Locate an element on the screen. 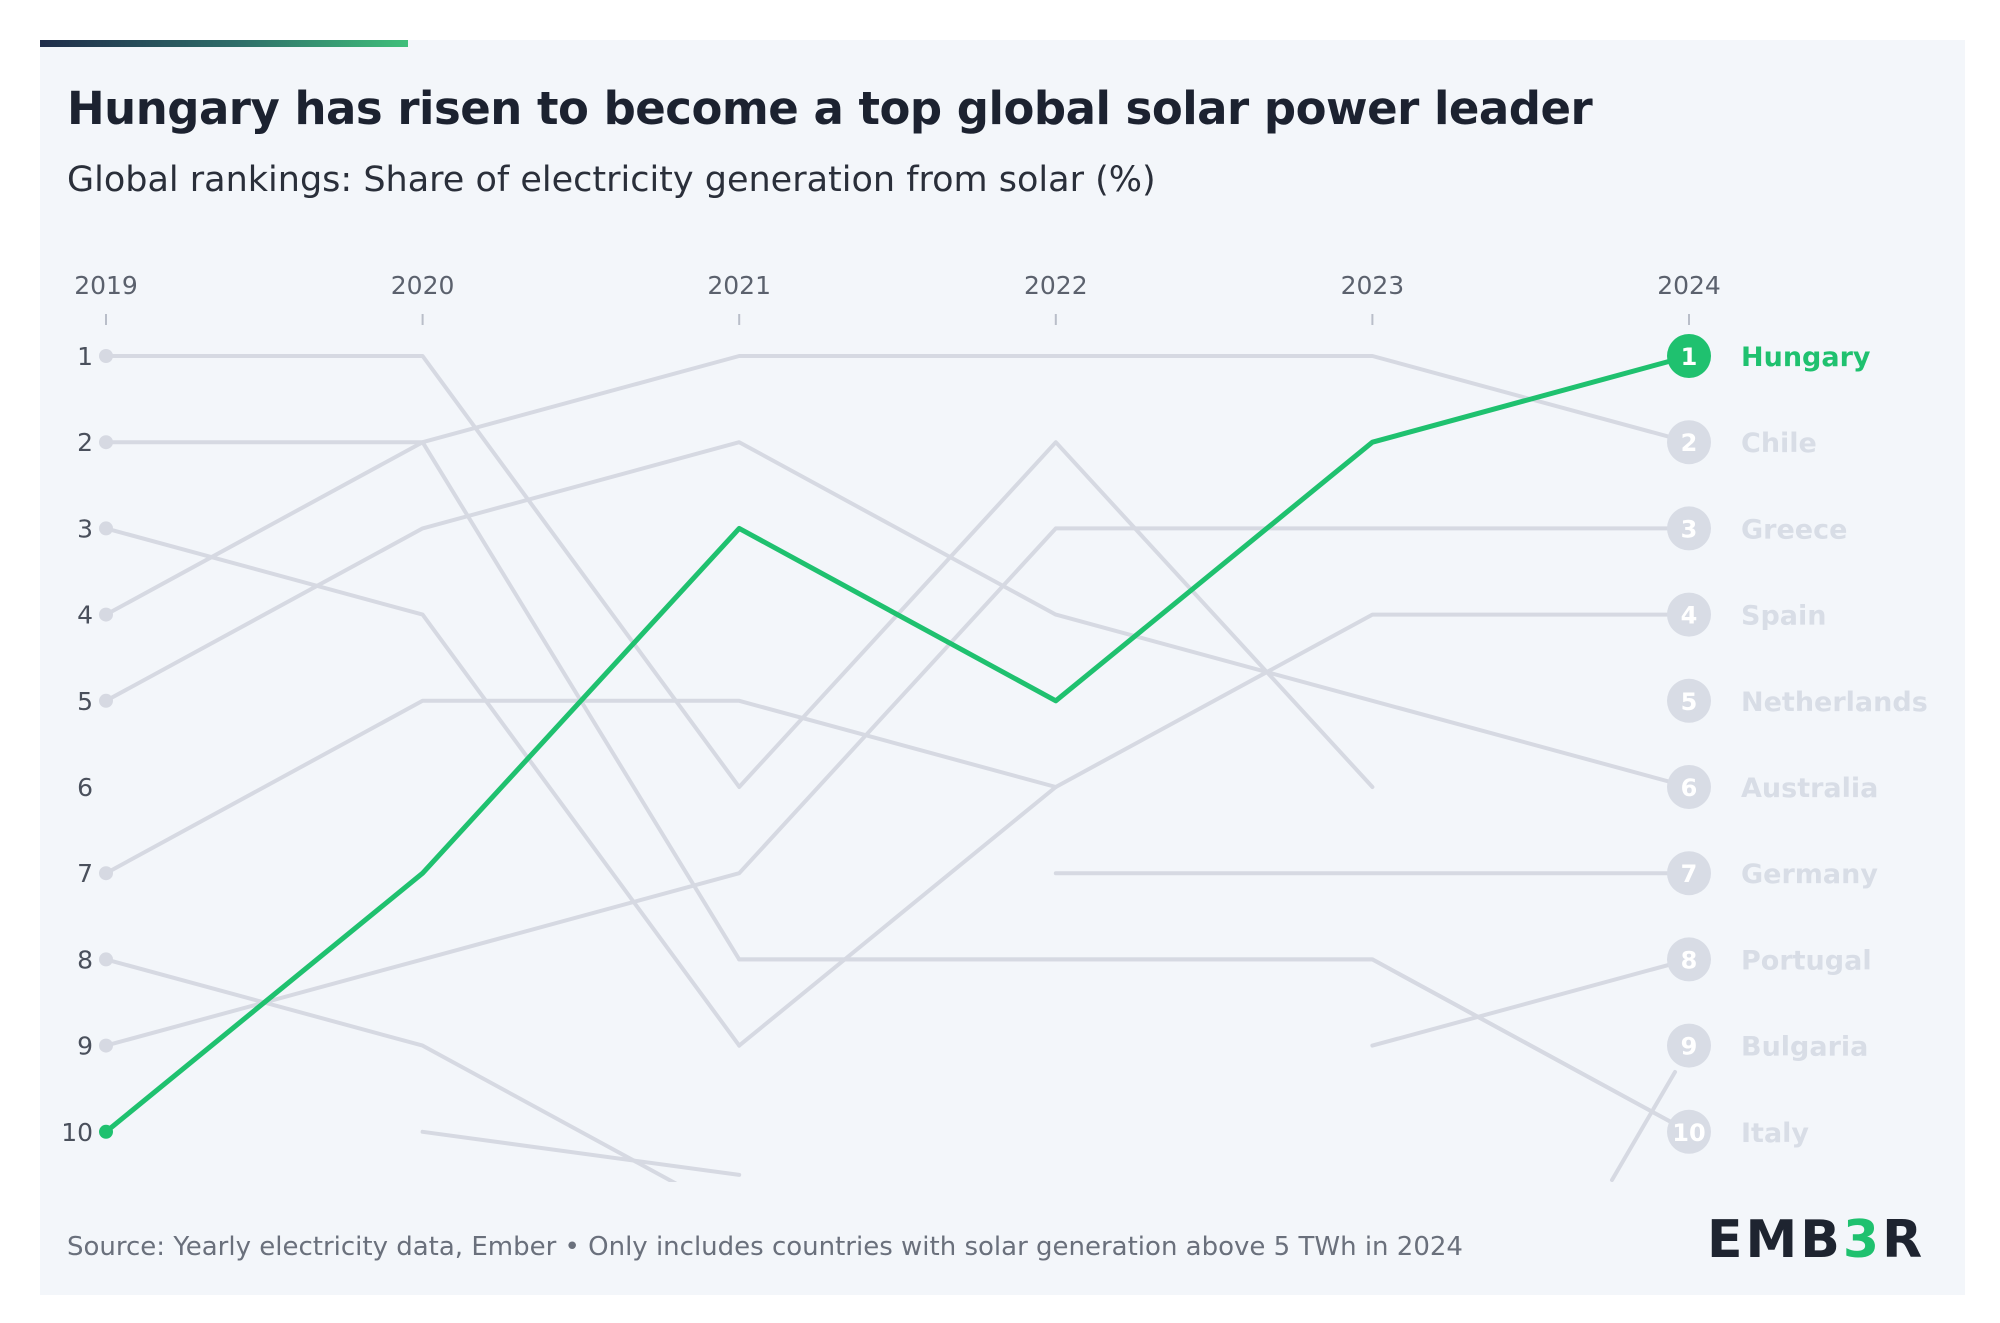 The width and height of the screenshot is (2000, 1323). ember-logo: EMB3R is located at coordinates (1816, 1240).